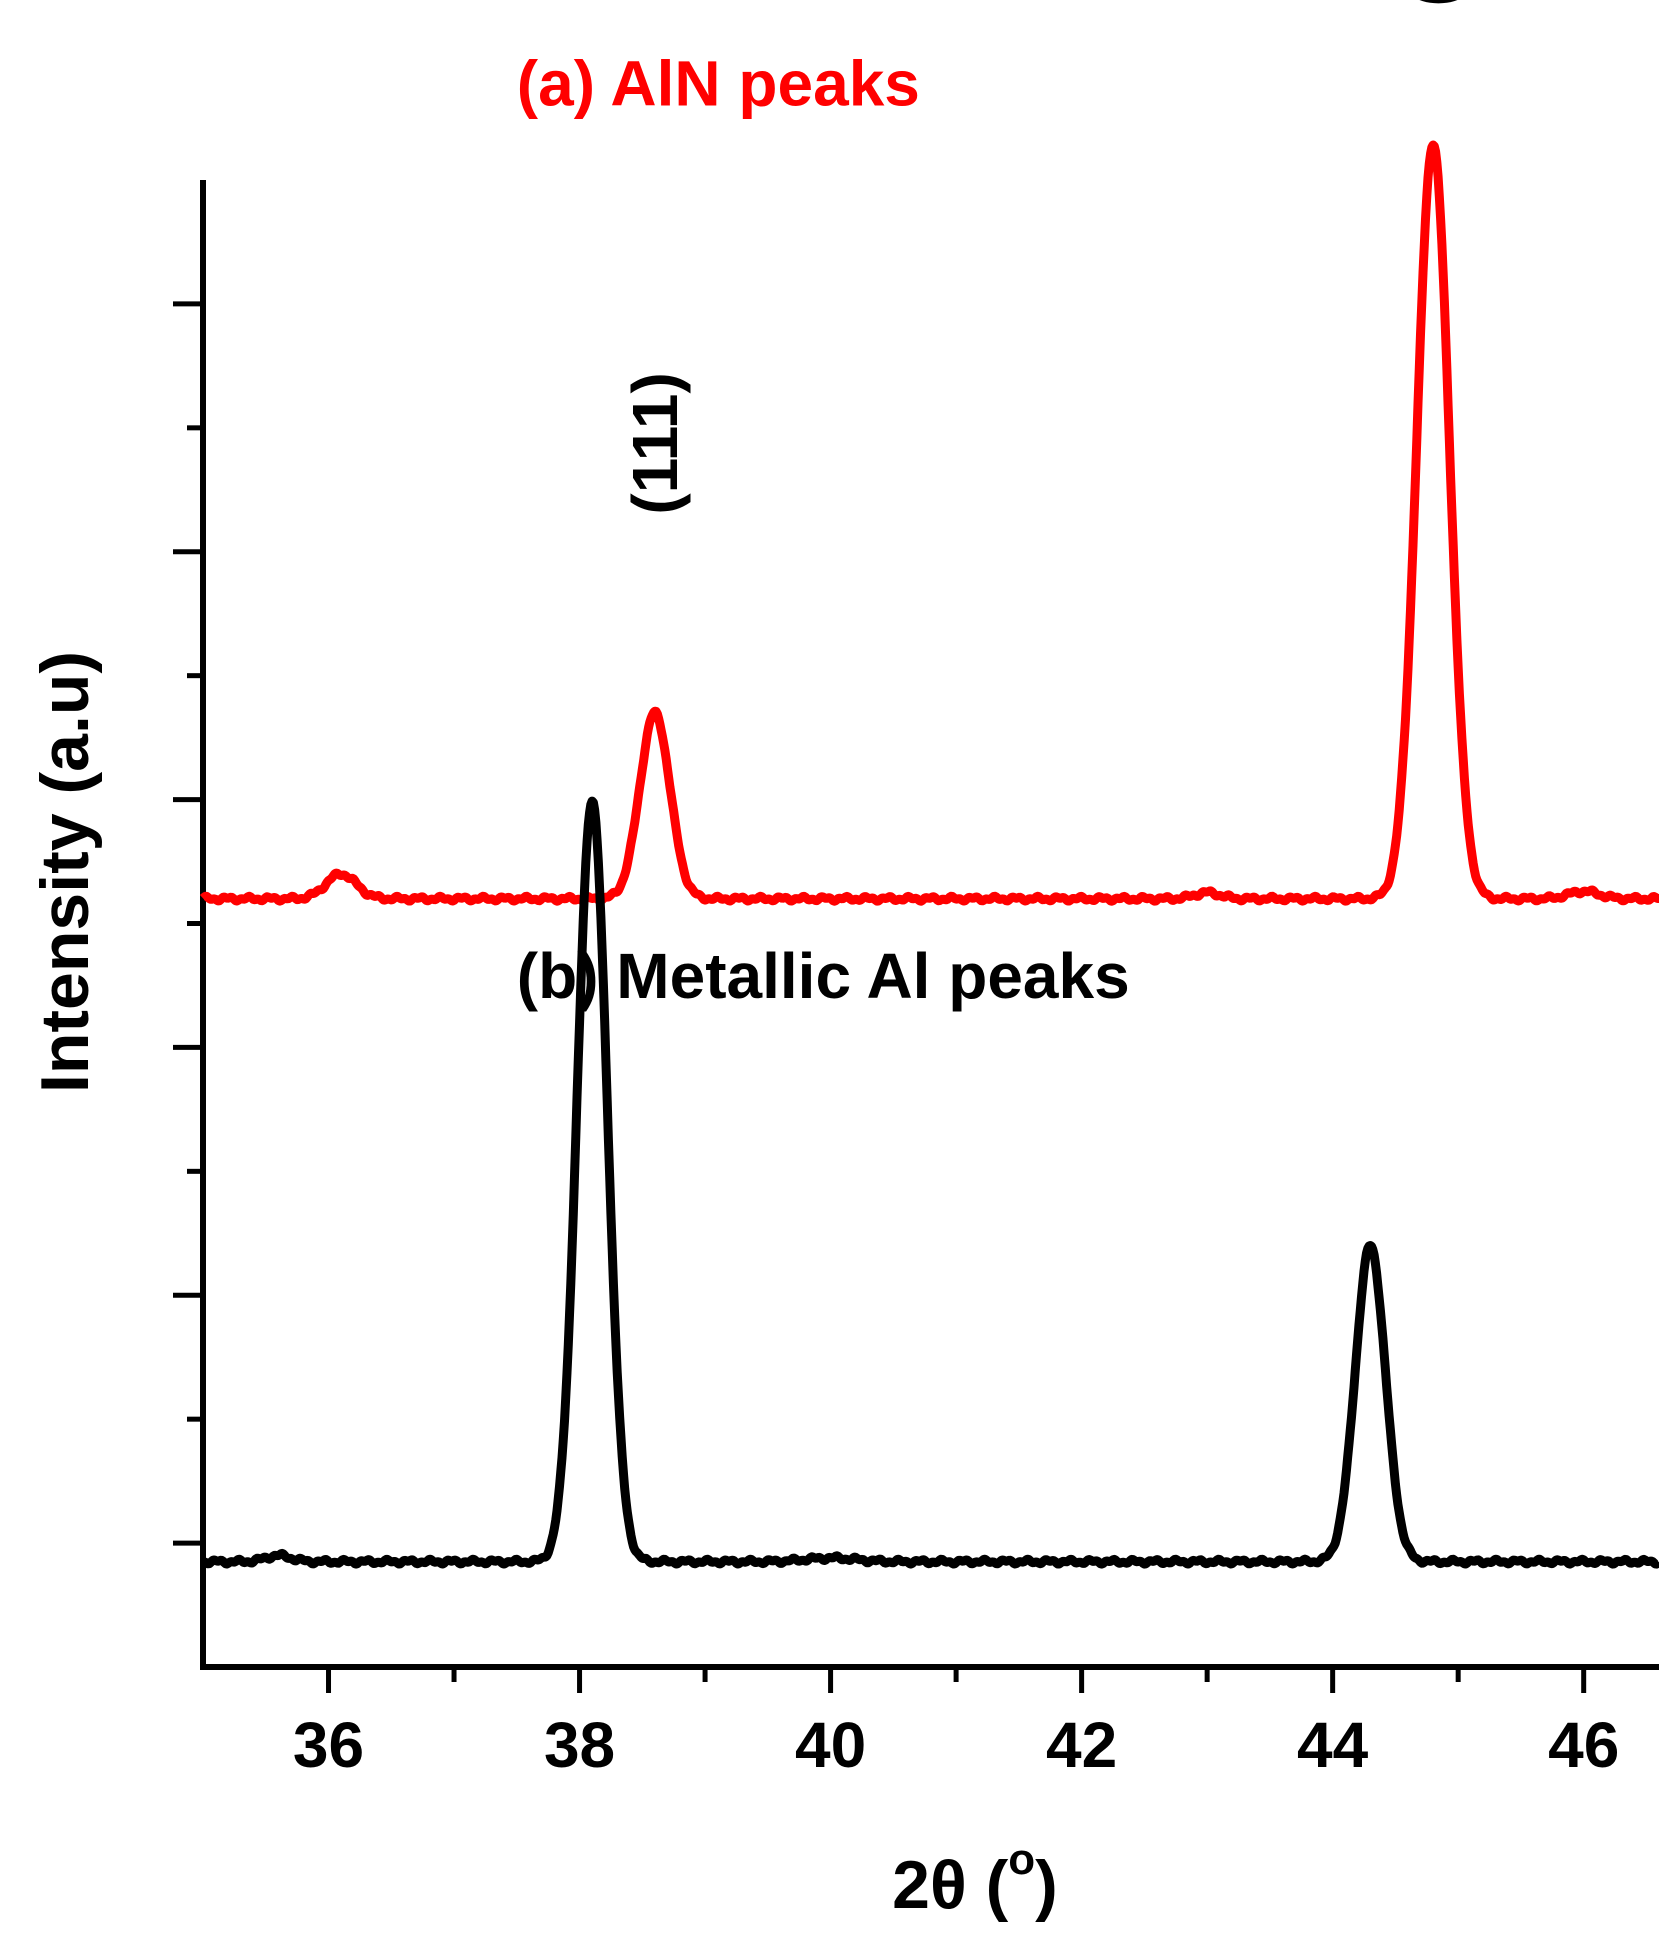 The width and height of the screenshot is (1659, 1935). What do you see at coordinates (1021, 1859) in the screenshot?
I see `x-axis-label-sup: o` at bounding box center [1021, 1859].